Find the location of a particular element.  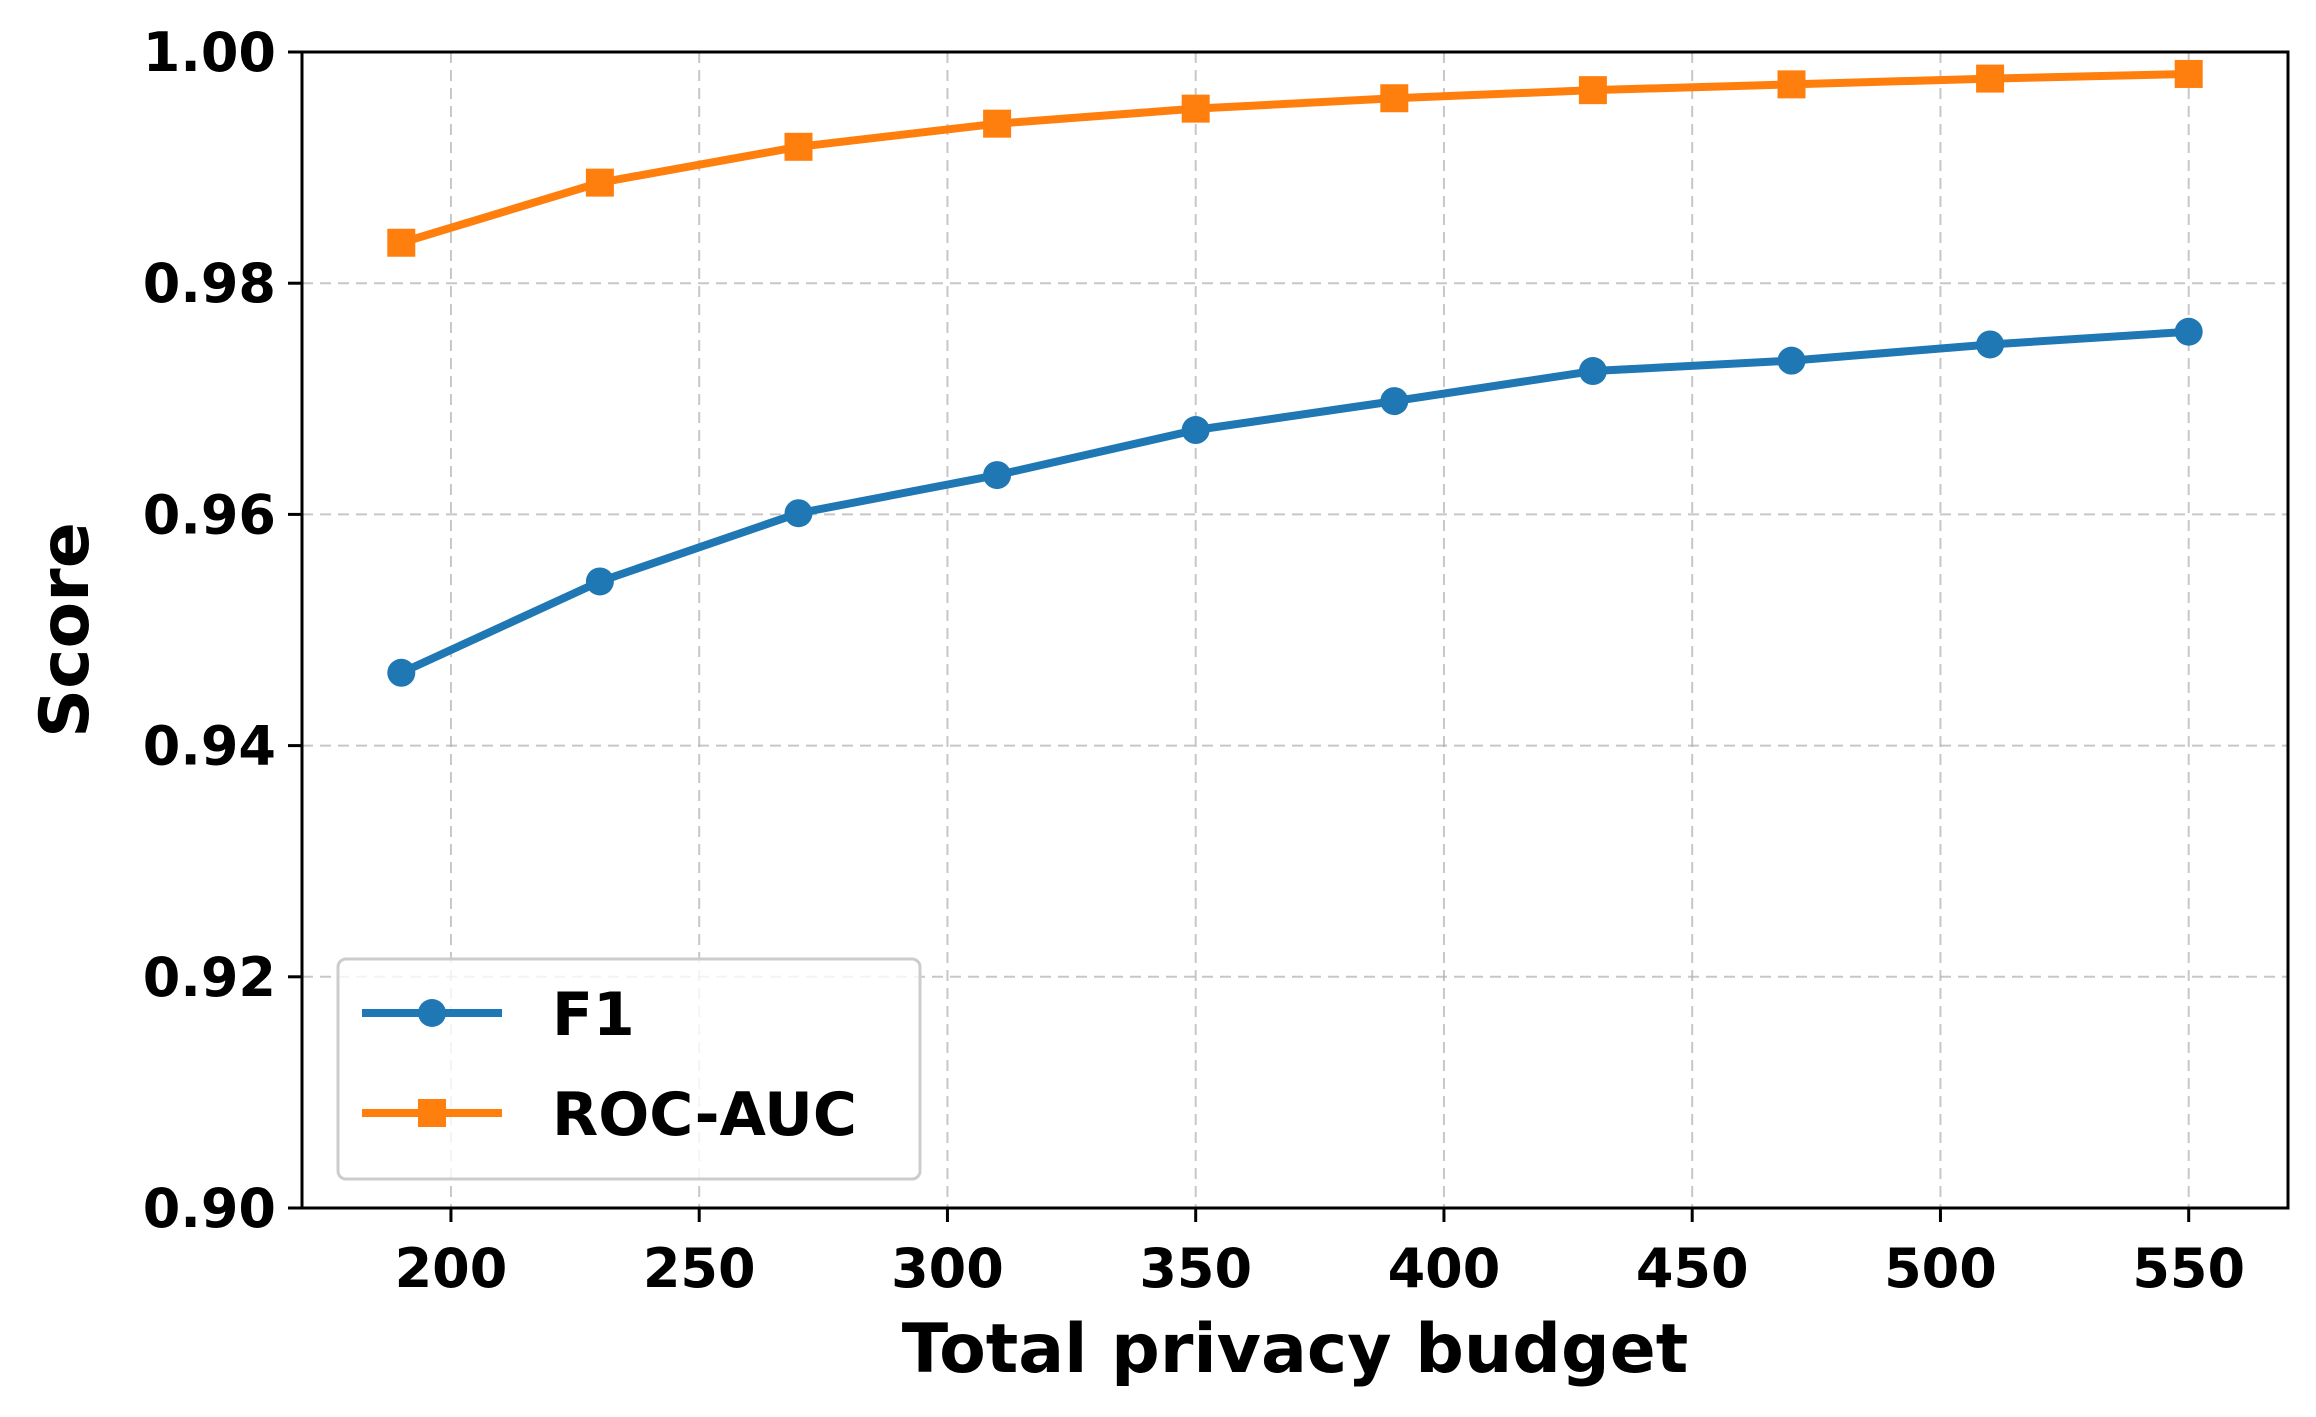

legend-label: F1 is located at coordinates (593, 1015).